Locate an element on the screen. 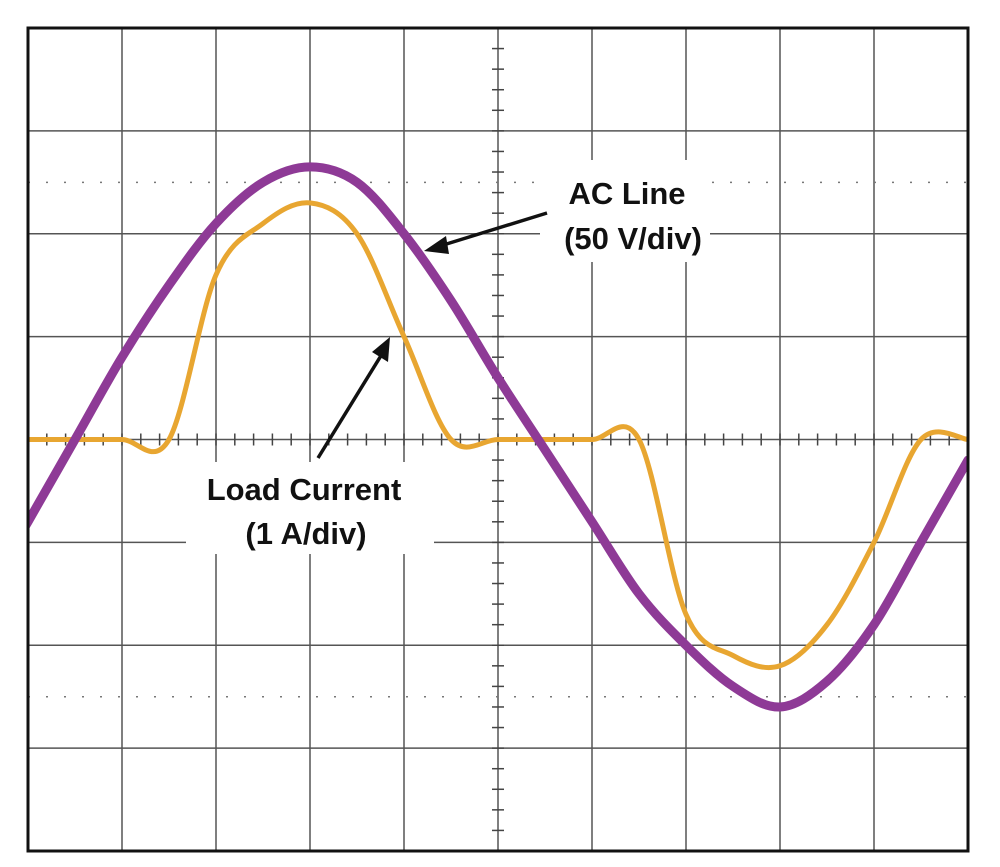 The width and height of the screenshot is (1000, 867). ac-label-backdrop is located at coordinates (625, 211).